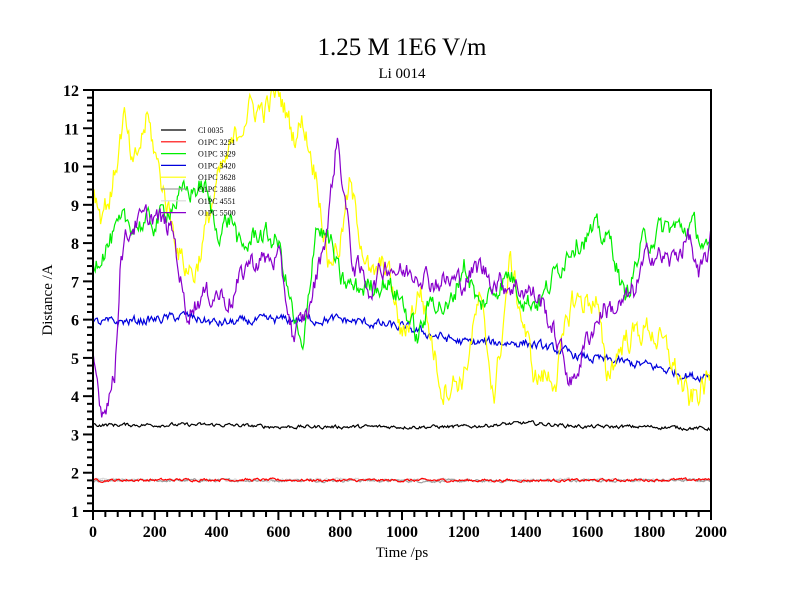 The image size is (800, 600). Describe the element at coordinates (587, 532) in the screenshot. I see `x-tick-label: 1600` at that location.